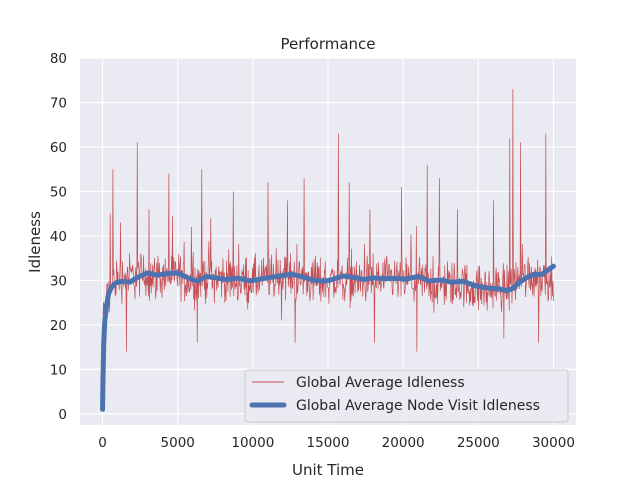 The width and height of the screenshot is (640, 480). Describe the element at coordinates (58, 103) in the screenshot. I see `y-tick-label: 70` at that location.